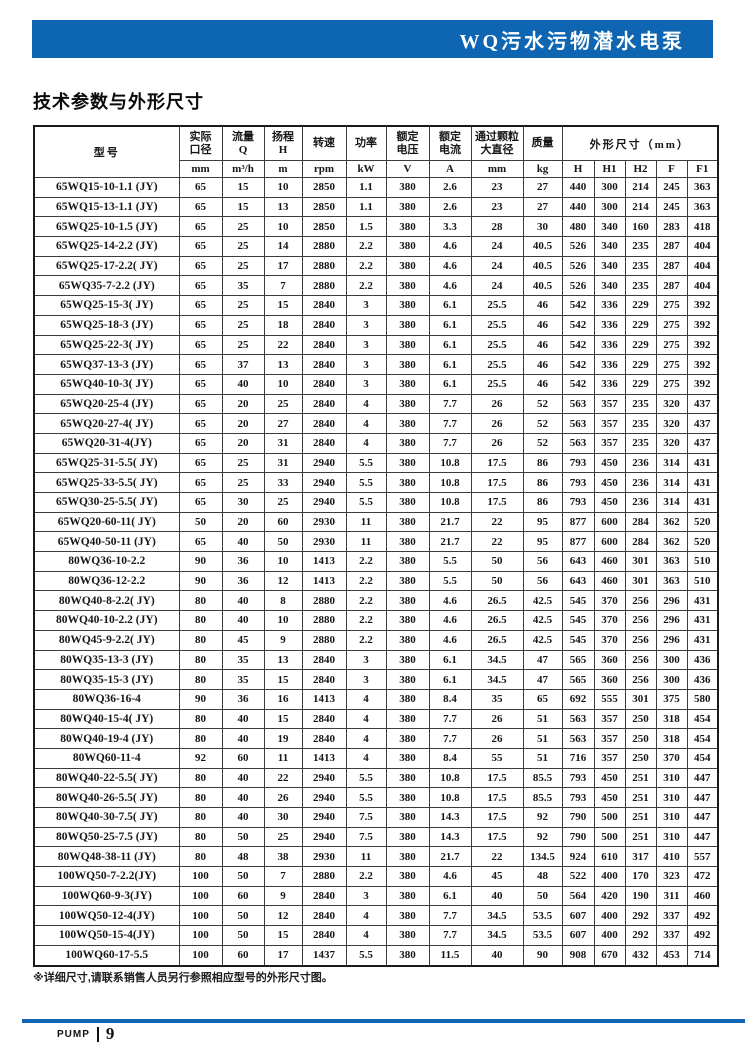 Image resolution: width=750 pixels, height=1064 pixels. Describe the element at coordinates (578, 305) in the screenshot. I see `value-cell: 542` at that location.